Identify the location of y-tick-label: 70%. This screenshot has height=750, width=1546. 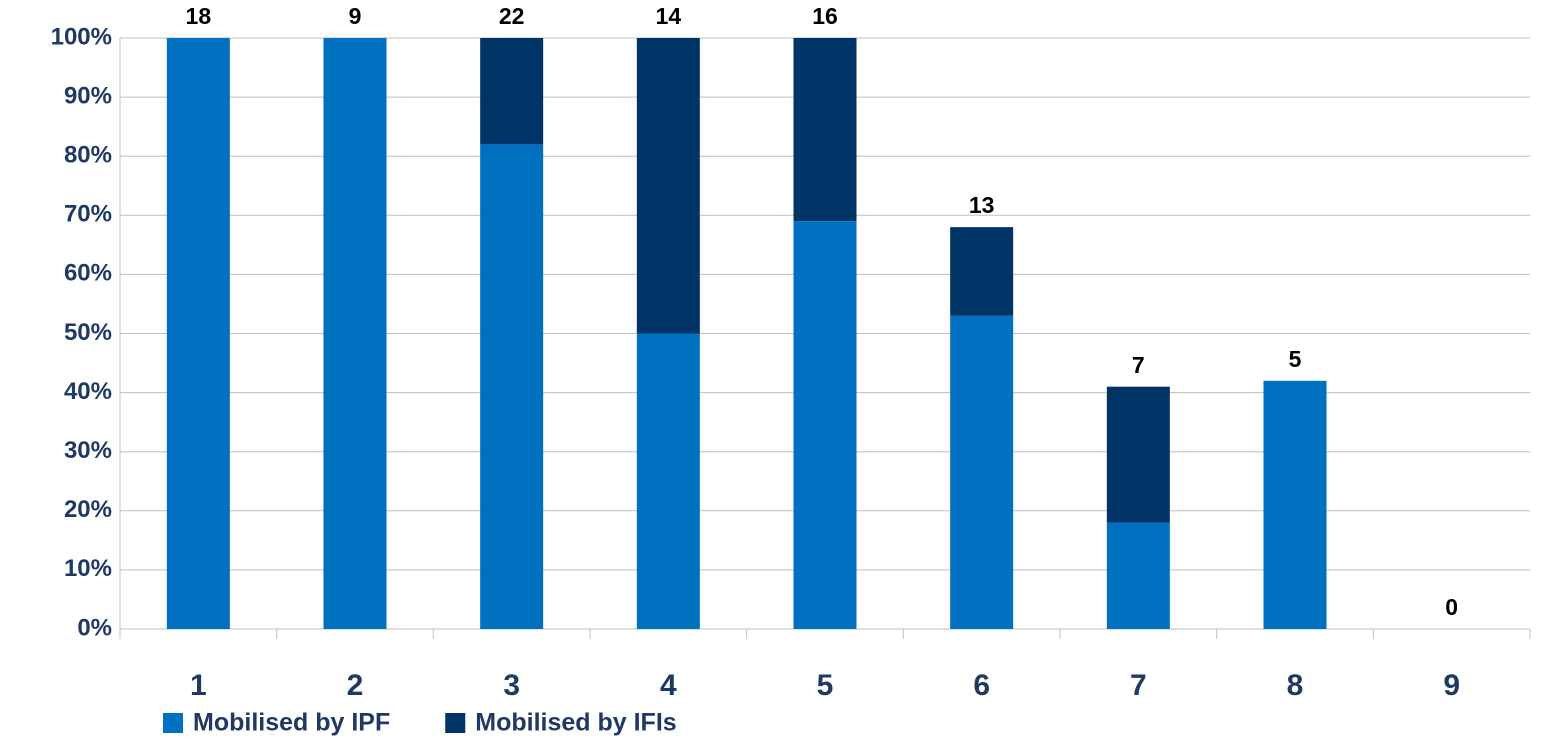
(88, 214).